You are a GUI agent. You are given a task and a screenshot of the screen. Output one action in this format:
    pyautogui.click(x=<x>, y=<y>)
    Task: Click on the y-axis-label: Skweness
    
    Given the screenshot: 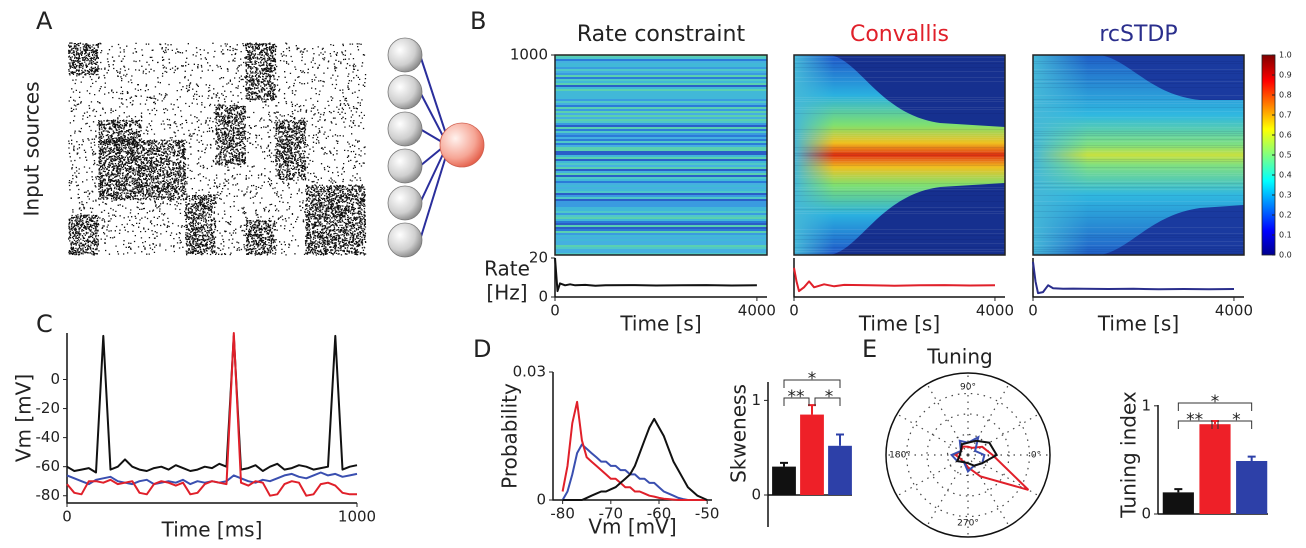 What is the action you would take?
    pyautogui.click(x=739, y=433)
    